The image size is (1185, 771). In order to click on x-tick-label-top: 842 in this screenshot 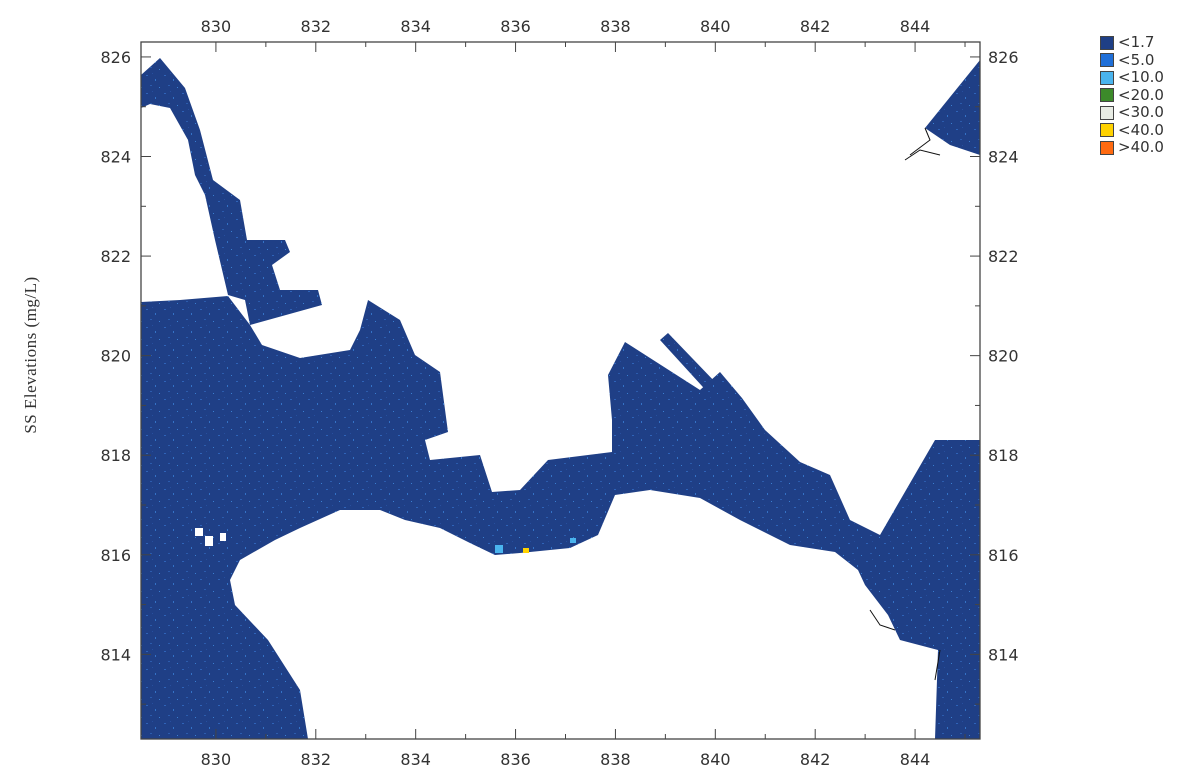, I will do `click(815, 26)`.